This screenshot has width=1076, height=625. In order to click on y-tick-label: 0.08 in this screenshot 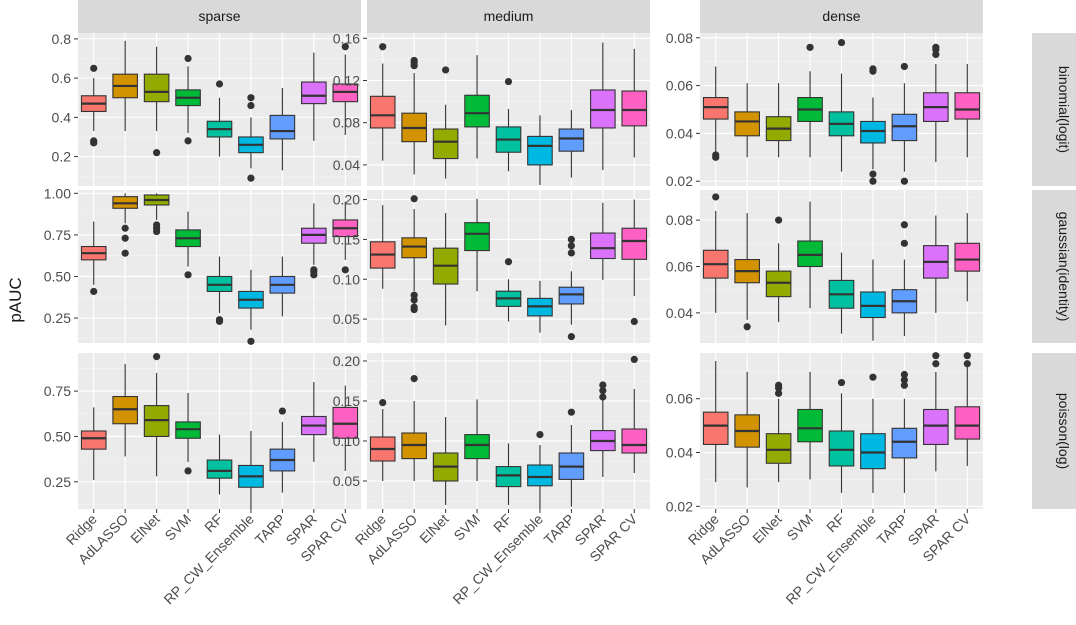, I will do `click(679, 38)`.